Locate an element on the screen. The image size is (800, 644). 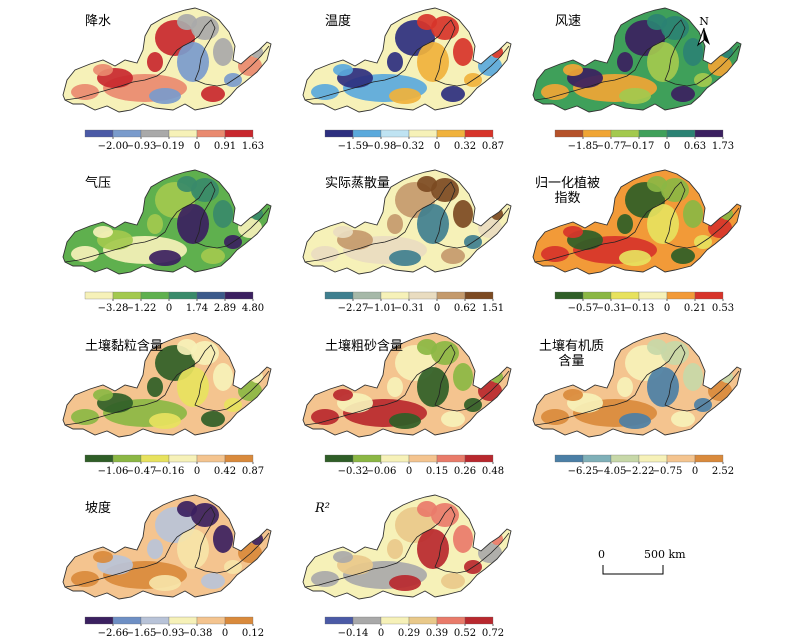
map-panel-clay: −1.06 −0.47 −0.16 0 0.42 0.87 土壤黏粒含量 is located at coordinates (165, 402).